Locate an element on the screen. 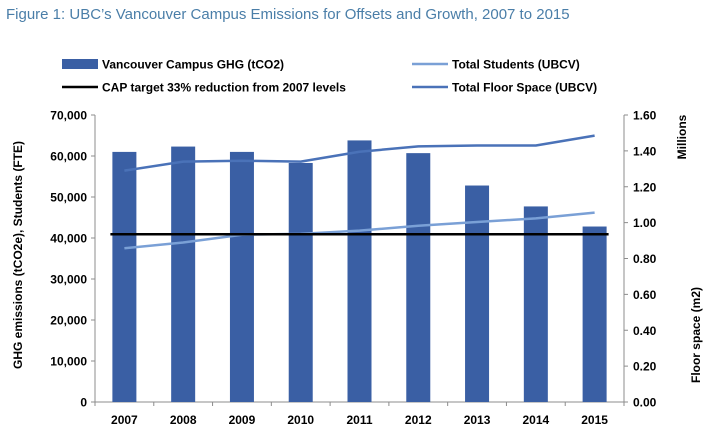  bar-2007 is located at coordinates (124, 276).